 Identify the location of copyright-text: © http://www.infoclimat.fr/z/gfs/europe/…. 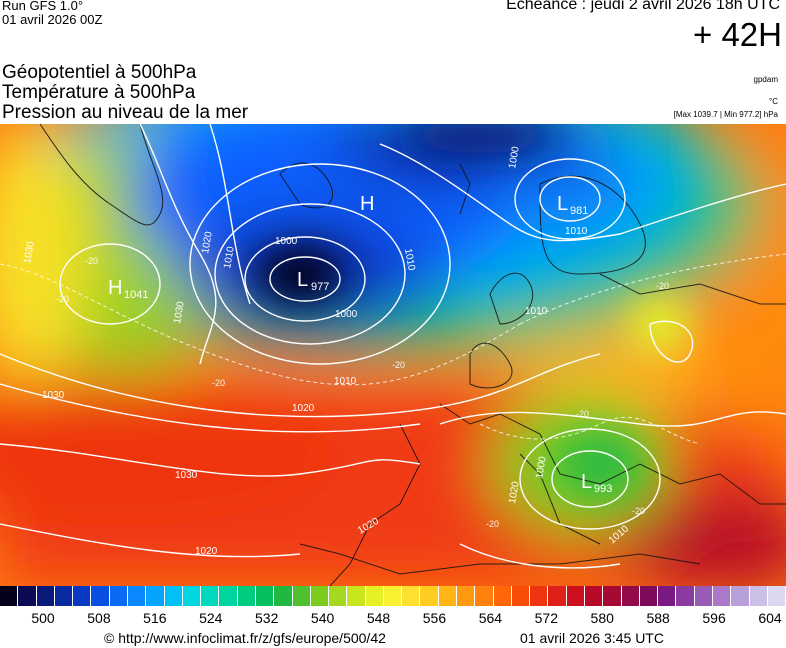
(245, 638).